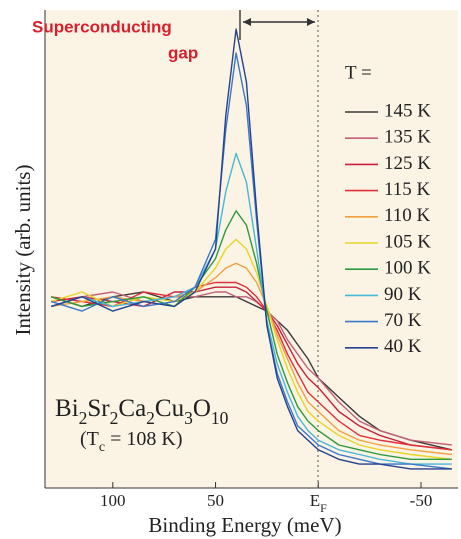 The width and height of the screenshot is (461, 539). I want to click on legend-title: T =, so click(358, 72).